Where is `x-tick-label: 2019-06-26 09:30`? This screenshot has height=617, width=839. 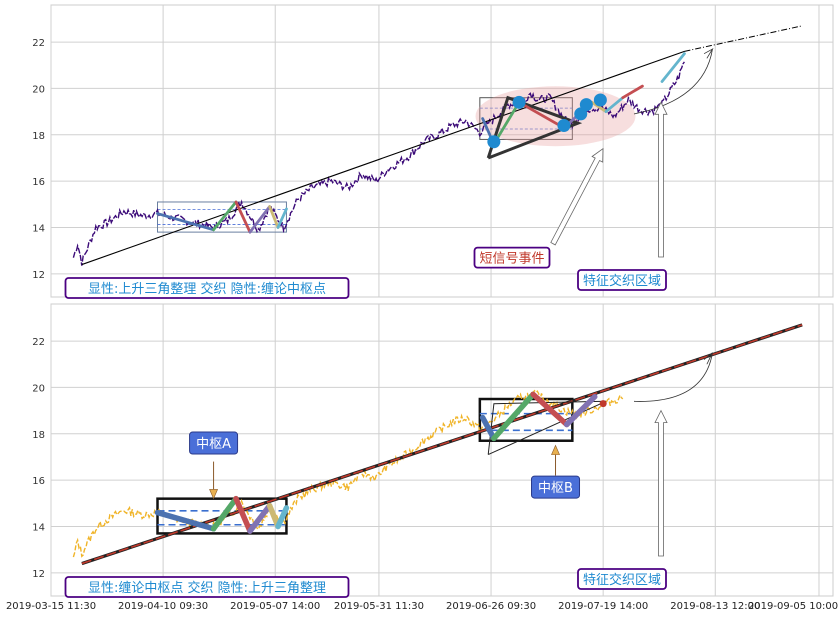
x-tick-label: 2019-06-26 09:30 is located at coordinates (491, 606).